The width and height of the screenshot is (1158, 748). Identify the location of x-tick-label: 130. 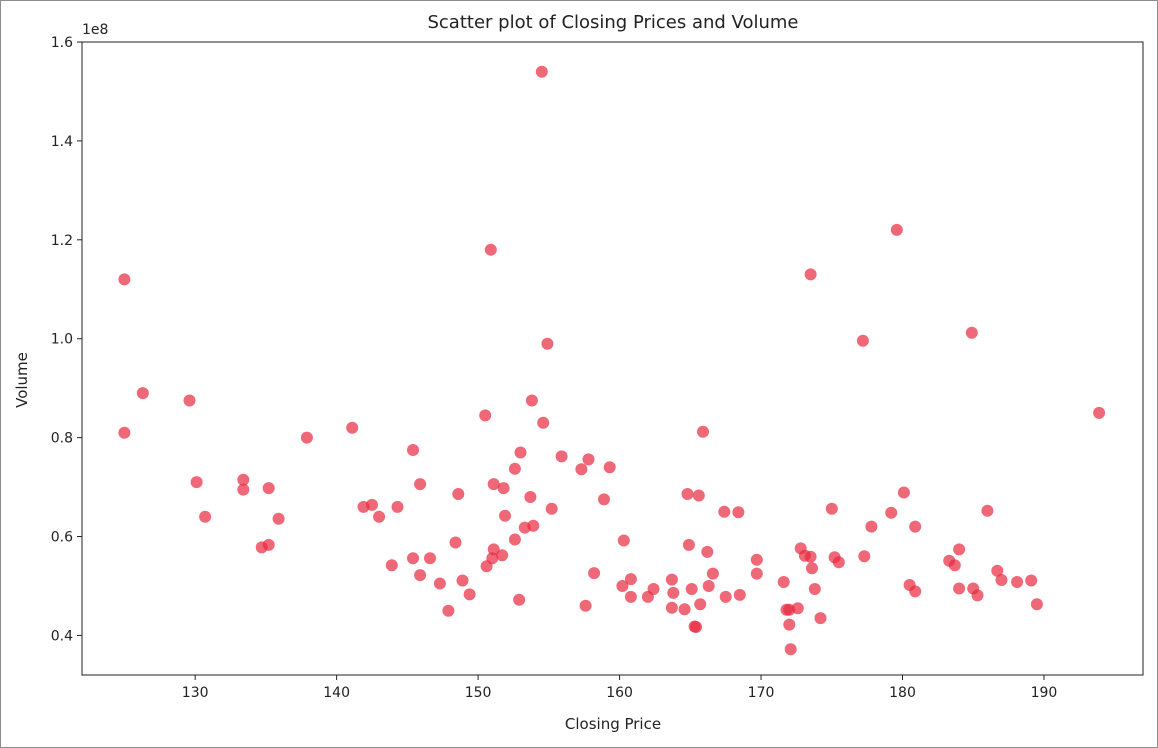
(195, 693).